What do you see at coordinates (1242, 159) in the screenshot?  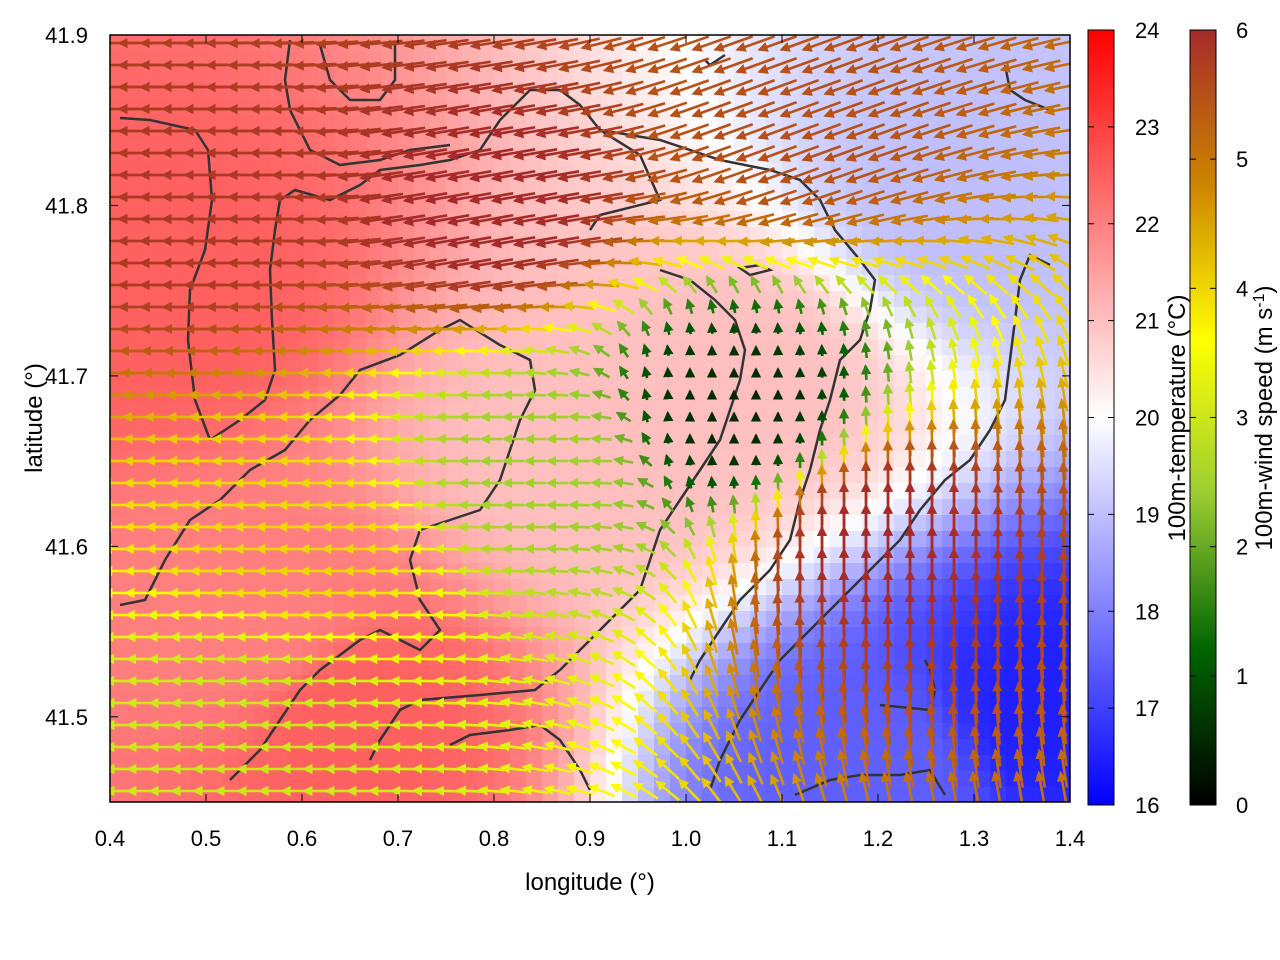 I see `wind-tick-label: 5` at bounding box center [1242, 159].